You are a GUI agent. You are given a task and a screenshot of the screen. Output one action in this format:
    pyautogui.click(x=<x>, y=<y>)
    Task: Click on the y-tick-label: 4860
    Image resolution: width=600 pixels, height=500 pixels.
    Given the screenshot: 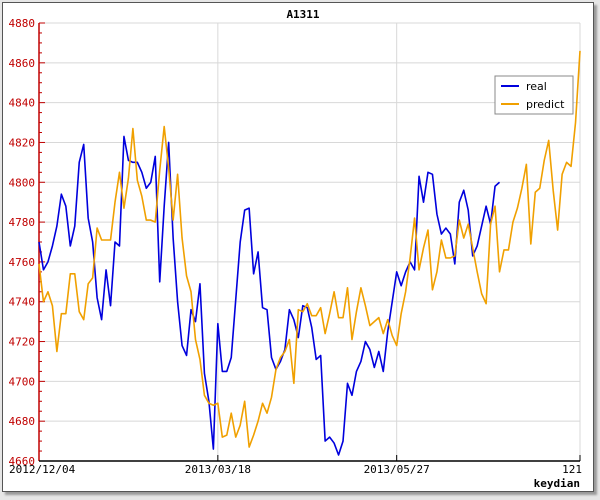 What is the action you would take?
    pyautogui.click(x=22, y=63)
    